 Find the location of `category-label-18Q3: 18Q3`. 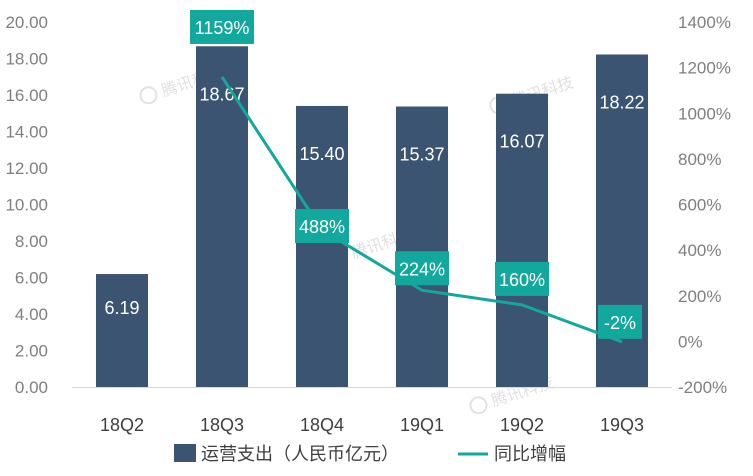

category-label-18Q3: 18Q3 is located at coordinates (222, 425).